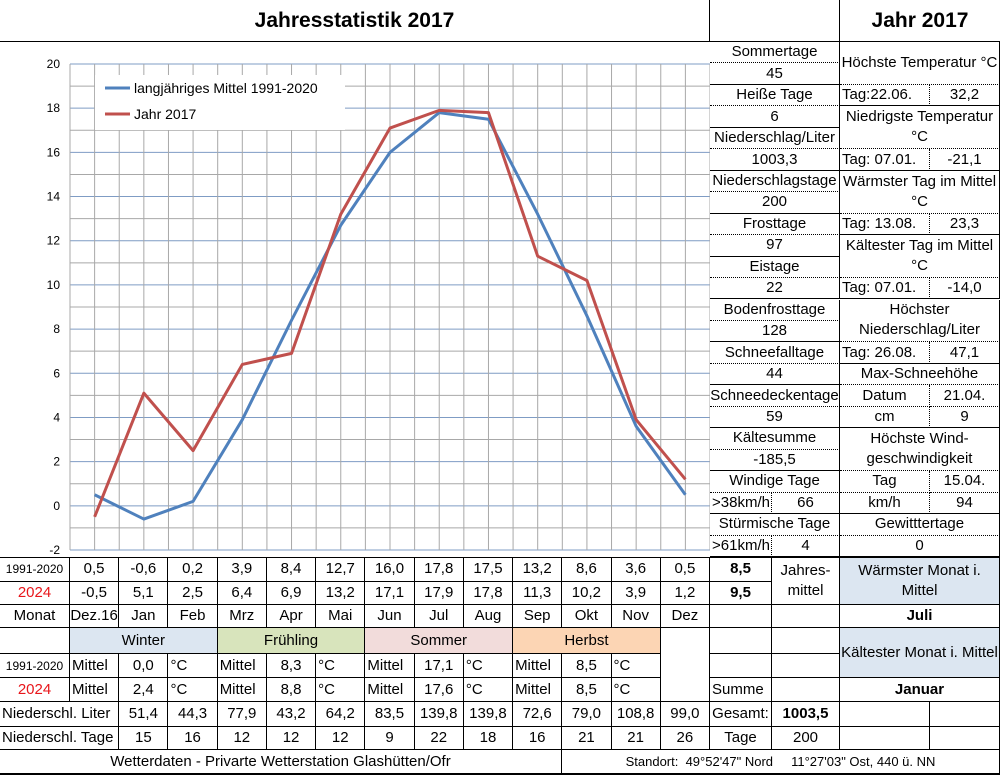  What do you see at coordinates (226, 88) in the screenshot?
I see `legend-label: langjähriges Mittel 1991-2020` at bounding box center [226, 88].